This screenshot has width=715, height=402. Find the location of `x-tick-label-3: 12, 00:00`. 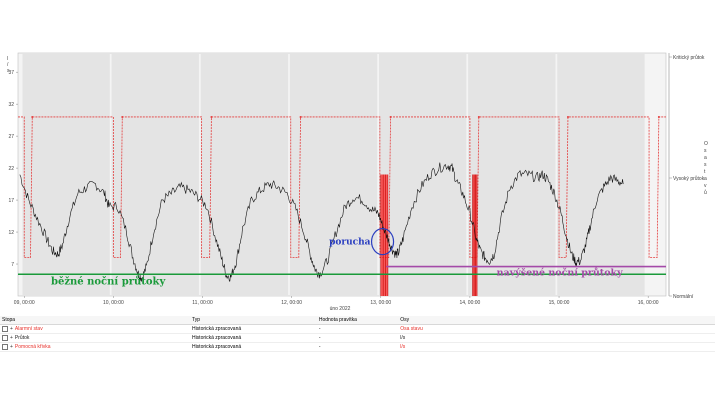

x-tick-label-3: 12, 00:00 is located at coordinates (291, 303).